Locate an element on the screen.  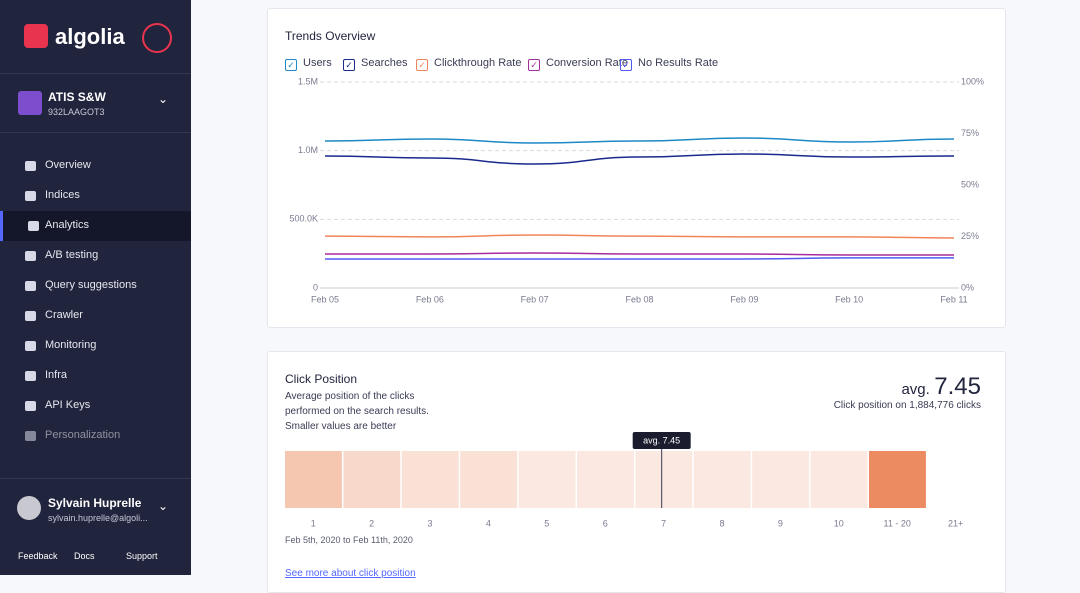
avg-subtitle: Click position on 1,884,776 clicks is located at coordinates (907, 405).